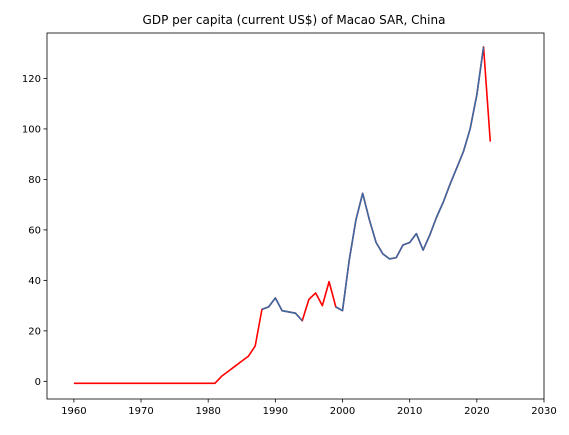  Describe the element at coordinates (409, 411) in the screenshot. I see `x-tick-label: 2010` at that location.